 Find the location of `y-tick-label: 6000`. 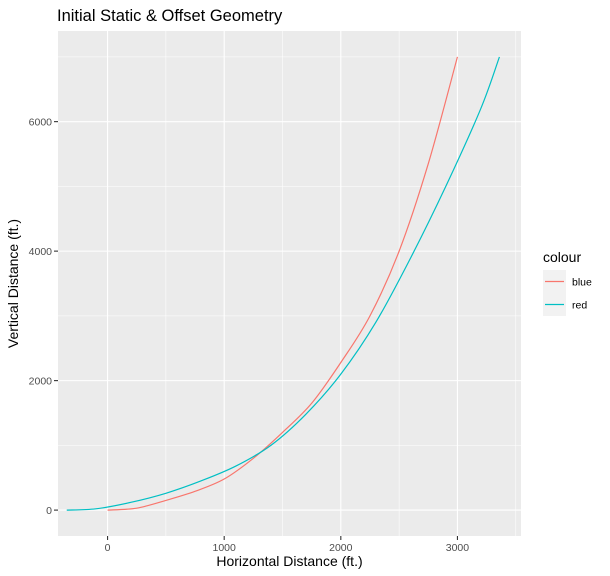

y-tick-label: 6000 is located at coordinates (41, 122).